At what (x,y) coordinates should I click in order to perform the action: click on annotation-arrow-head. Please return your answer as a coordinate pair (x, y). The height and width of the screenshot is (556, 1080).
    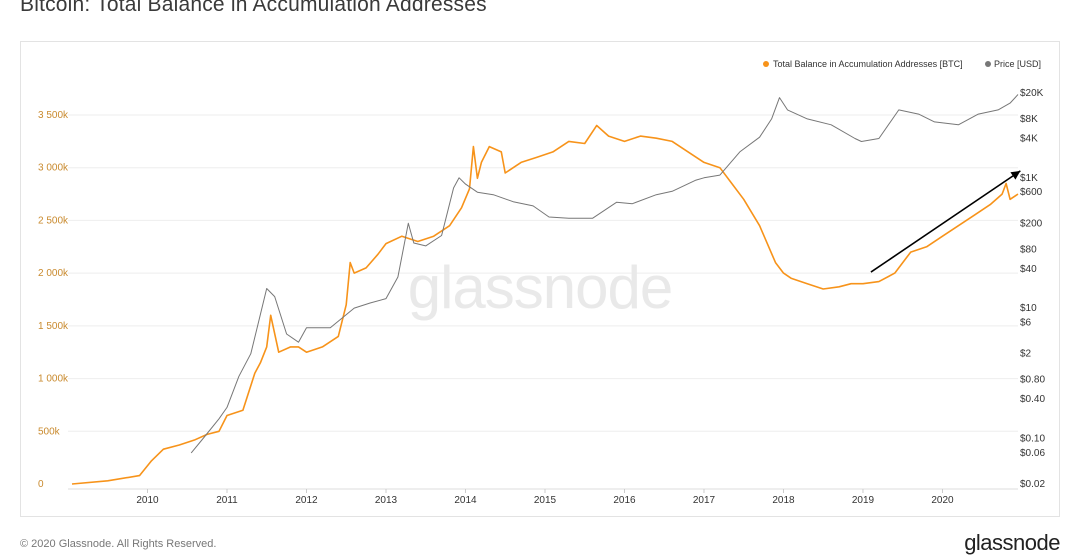
    Looking at the image, I should click on (1015, 175).